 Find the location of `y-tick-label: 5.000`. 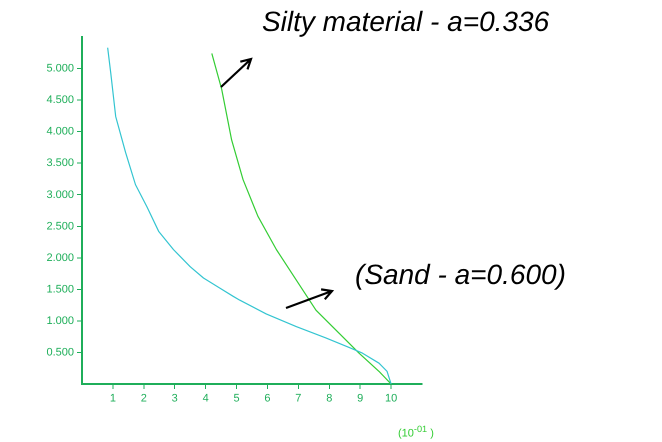

y-tick-label: 5.000 is located at coordinates (60, 68).